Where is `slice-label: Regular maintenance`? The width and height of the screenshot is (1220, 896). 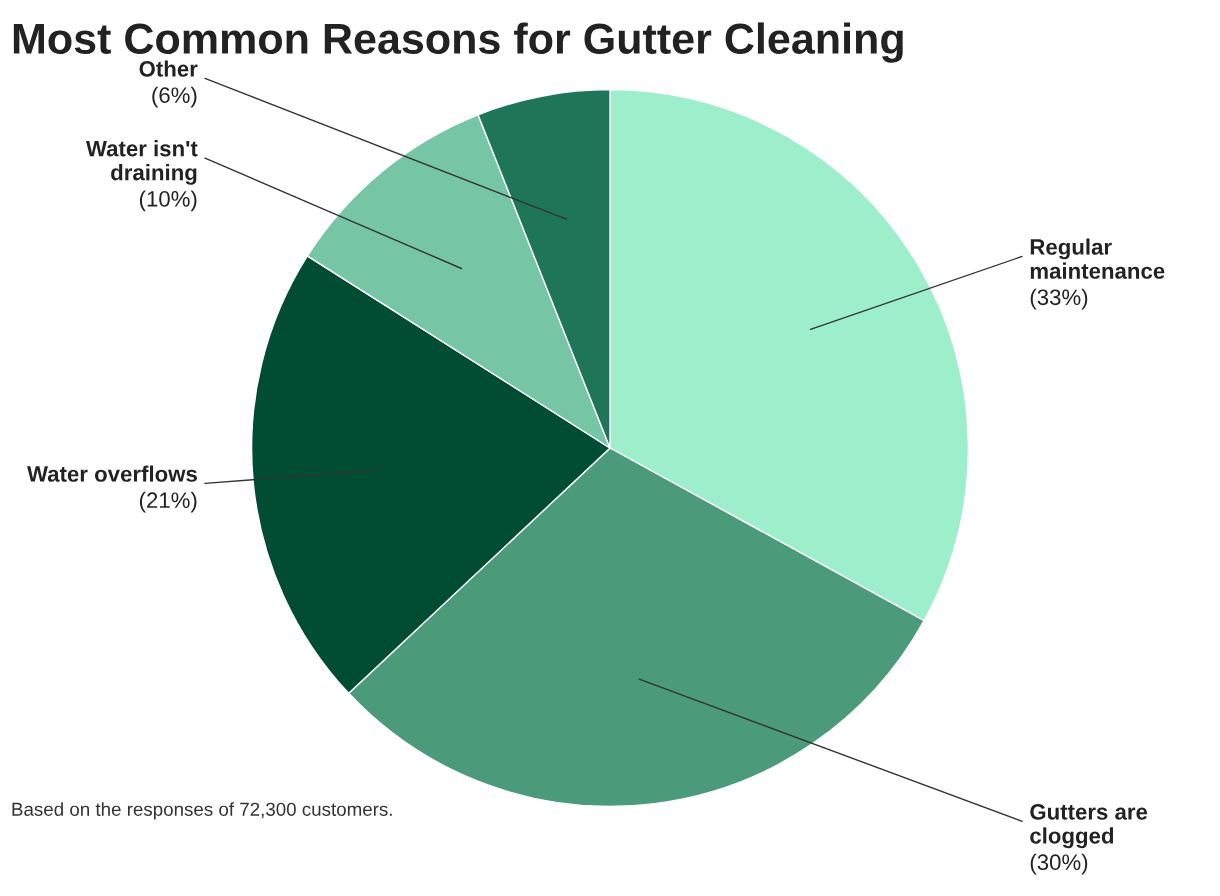 slice-label: Regular maintenance is located at coordinates (1097, 258).